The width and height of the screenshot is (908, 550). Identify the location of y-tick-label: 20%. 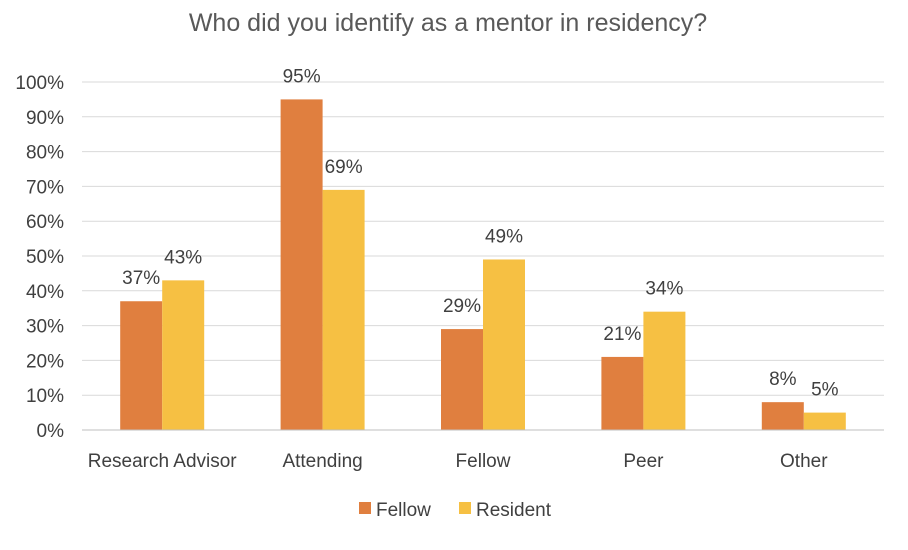
(45, 361).